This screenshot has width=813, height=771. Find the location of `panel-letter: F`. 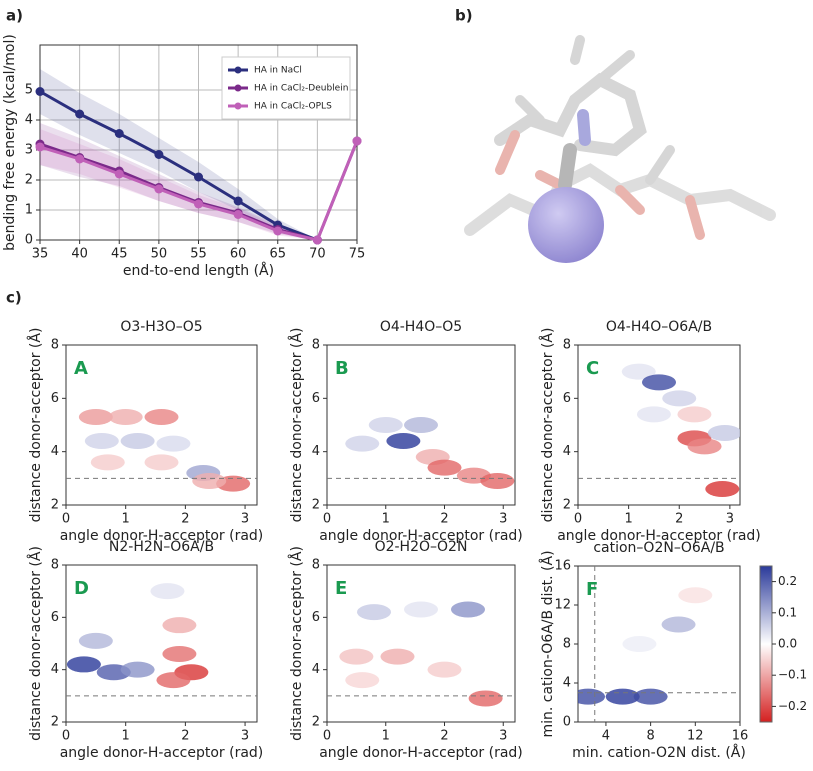

panel-letter: F is located at coordinates (592, 589).